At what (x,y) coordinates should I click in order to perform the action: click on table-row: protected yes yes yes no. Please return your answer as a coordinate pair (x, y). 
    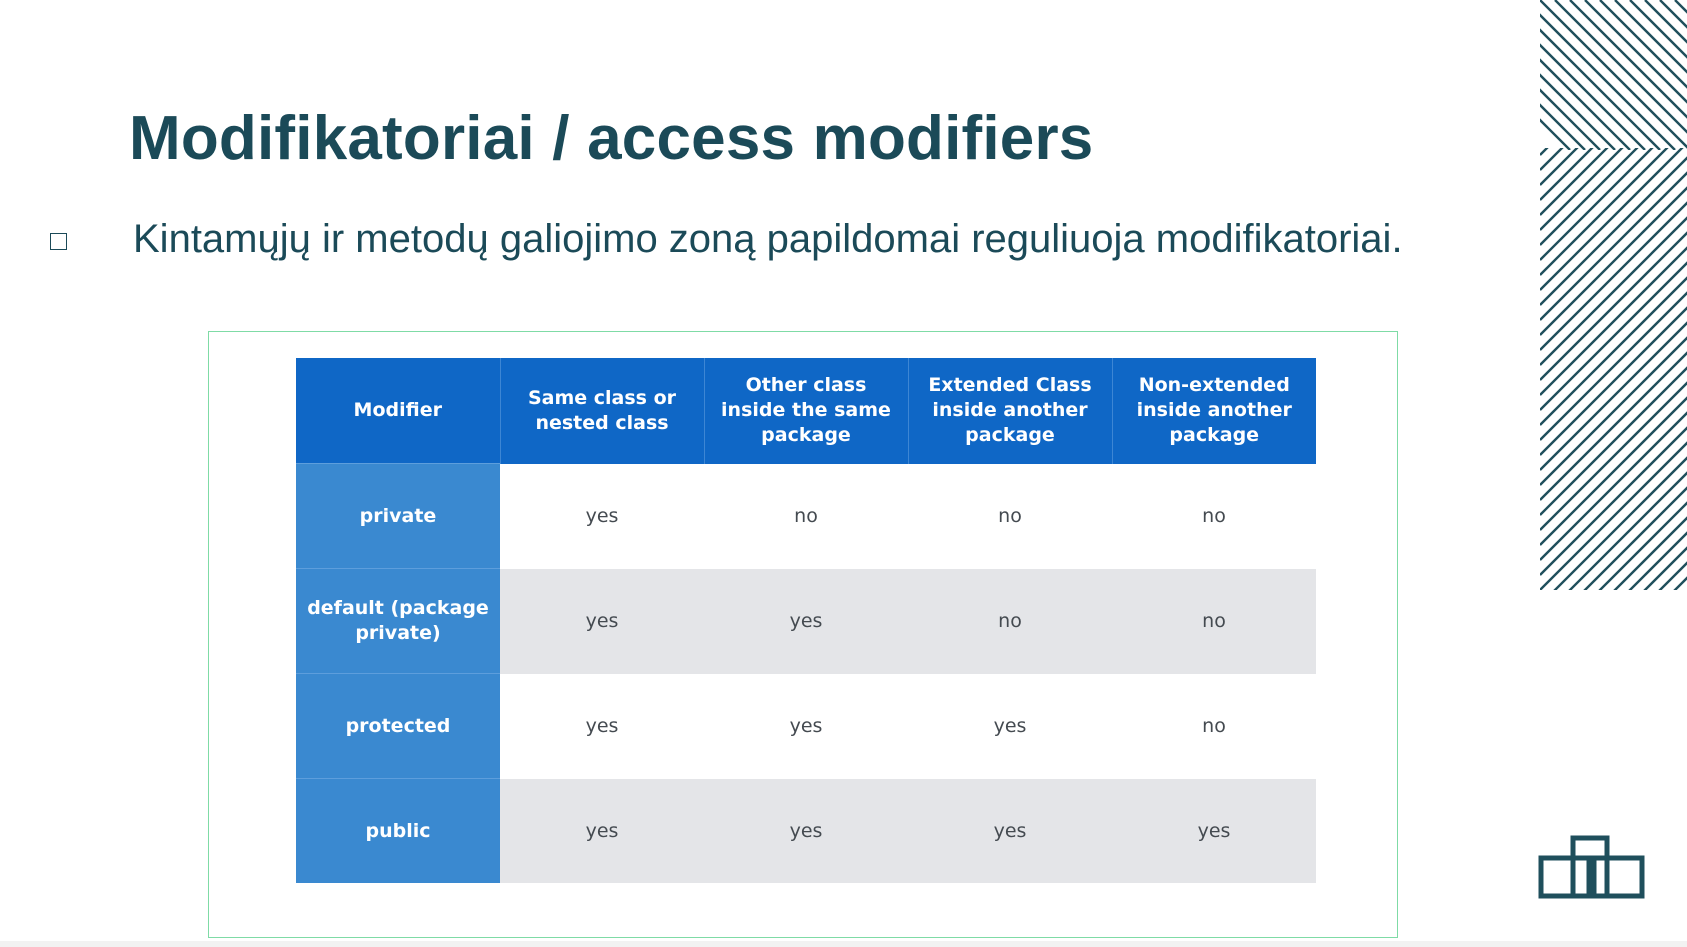
    Looking at the image, I should click on (806, 726).